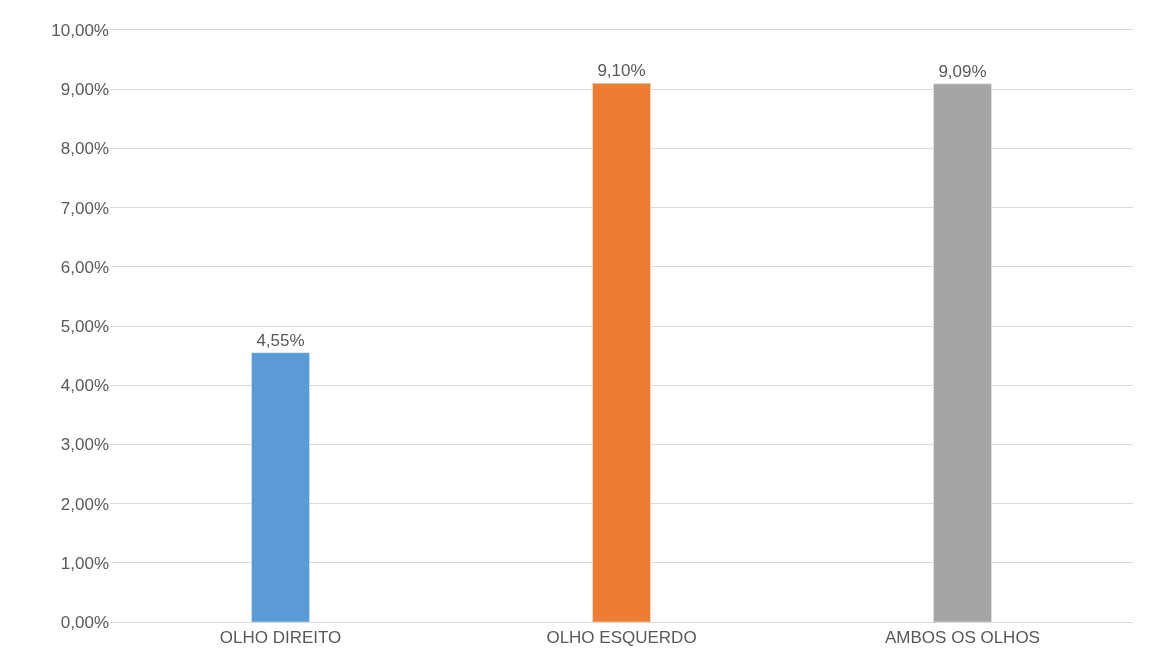  Describe the element at coordinates (621, 71) in the screenshot. I see `data-label: 9,10%` at that location.